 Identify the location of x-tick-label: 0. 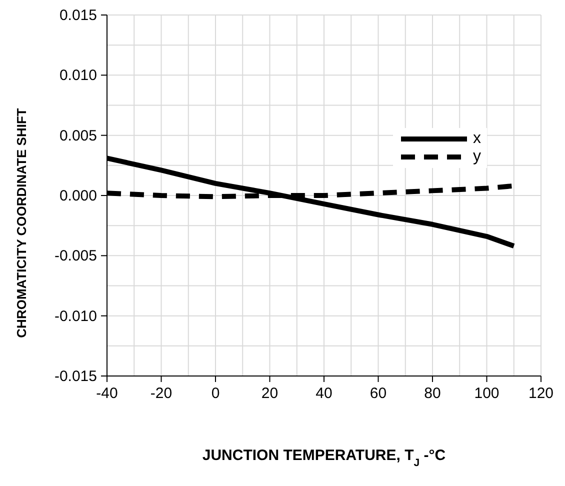
(215, 393).